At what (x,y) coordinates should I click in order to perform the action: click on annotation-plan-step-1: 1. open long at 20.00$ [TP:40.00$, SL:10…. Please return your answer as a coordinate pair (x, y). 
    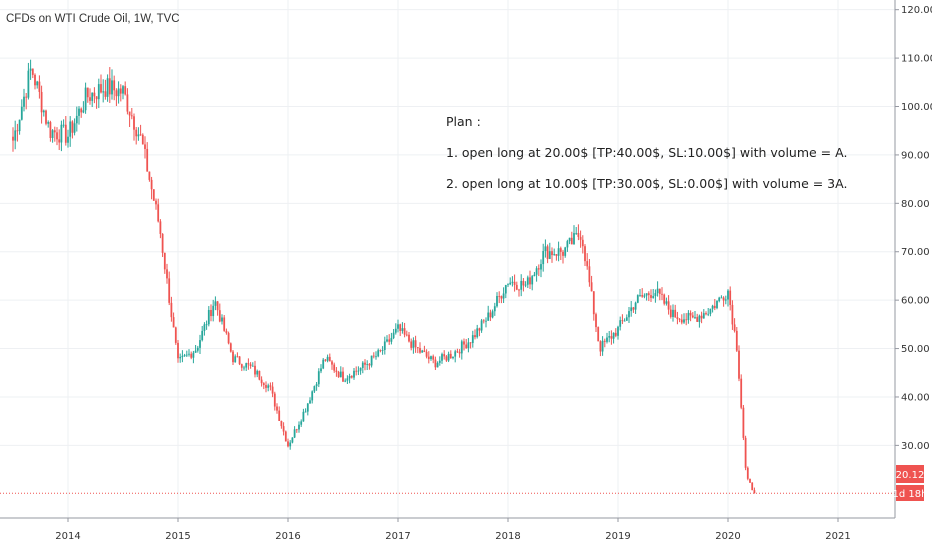
    Looking at the image, I should click on (646, 152).